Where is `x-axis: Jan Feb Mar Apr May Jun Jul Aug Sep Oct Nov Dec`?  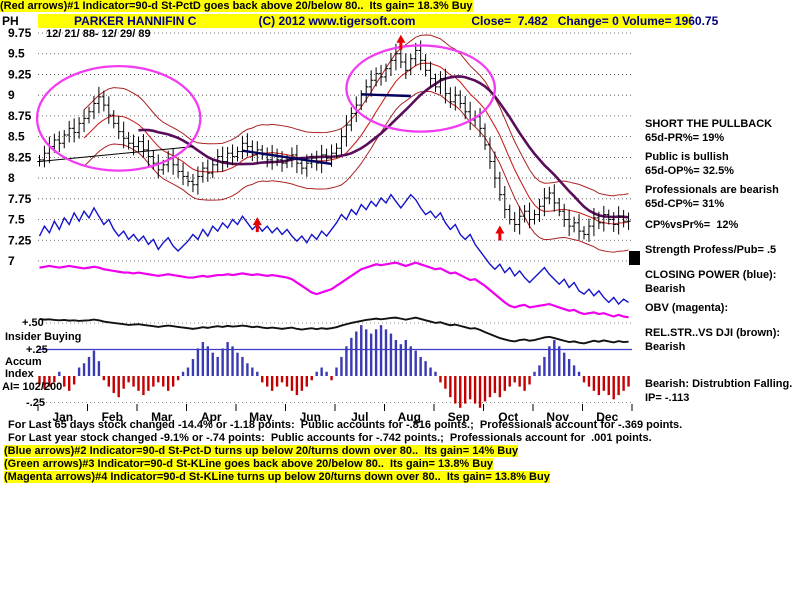
x-axis: Jan Feb Mar Apr May Jun Jul Aug Sep Oct Nov Dec is located at coordinates (335, 414).